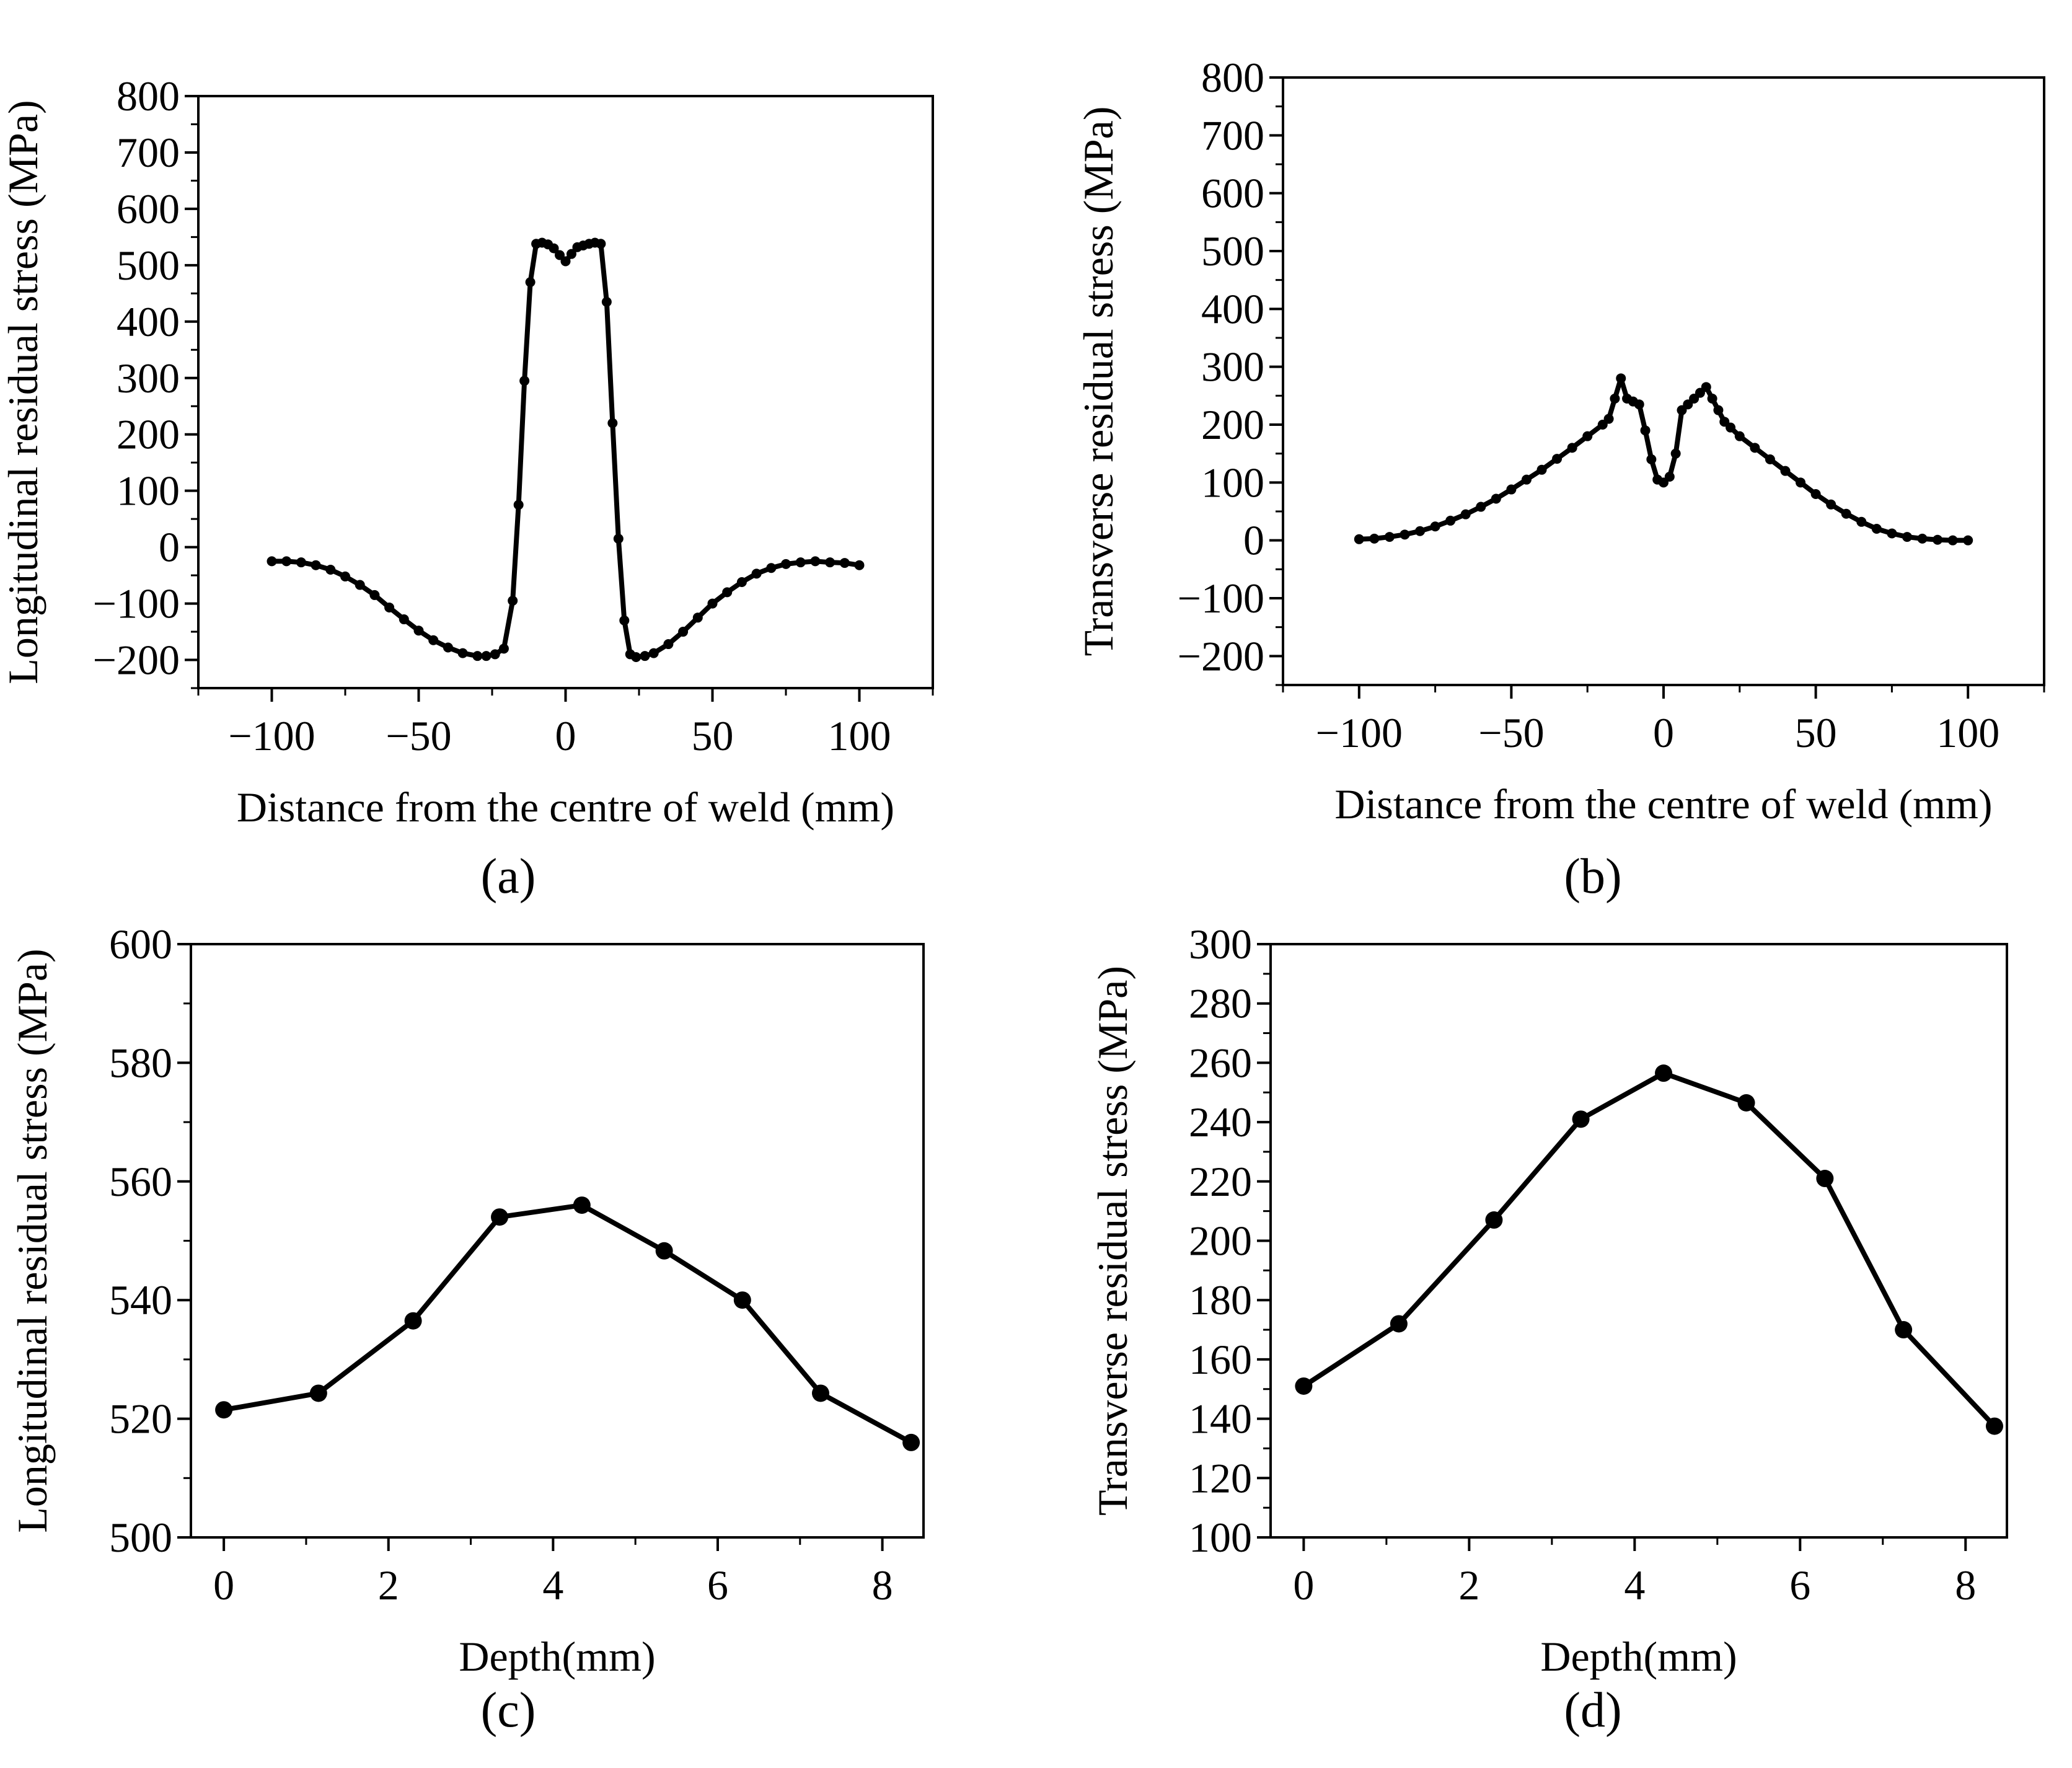 The height and width of the screenshot is (1768, 2072). What do you see at coordinates (566, 807) in the screenshot?
I see `x-axis-label: Distance from the centre of weld (mm)` at bounding box center [566, 807].